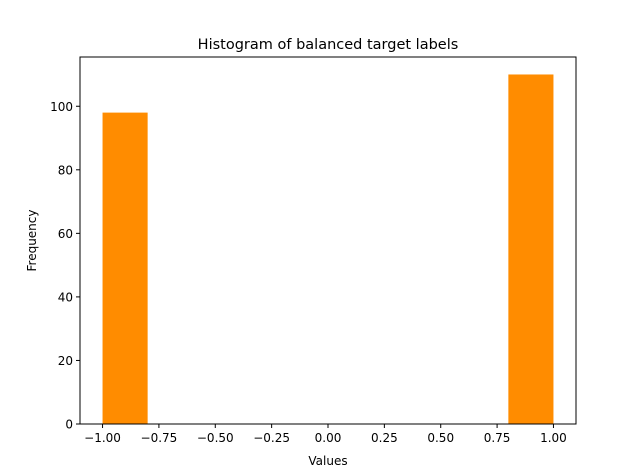  I want to click on y-tick-label: 20, so click(65, 361).